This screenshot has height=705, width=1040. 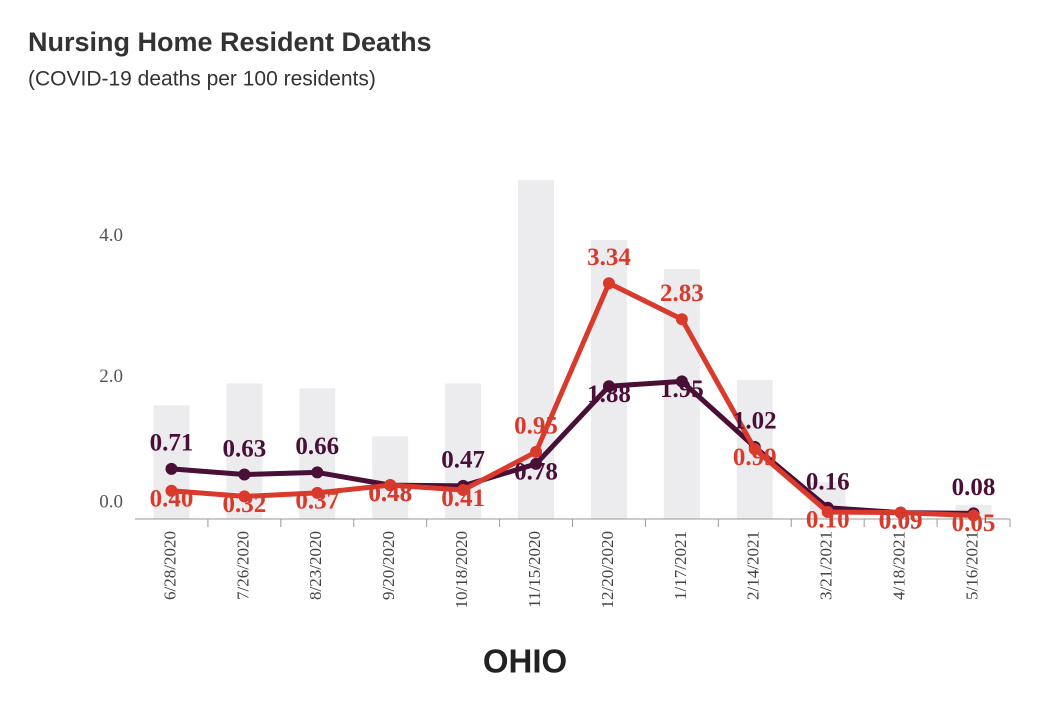 I want to click on data-label: 0.99, so click(x=755, y=457).